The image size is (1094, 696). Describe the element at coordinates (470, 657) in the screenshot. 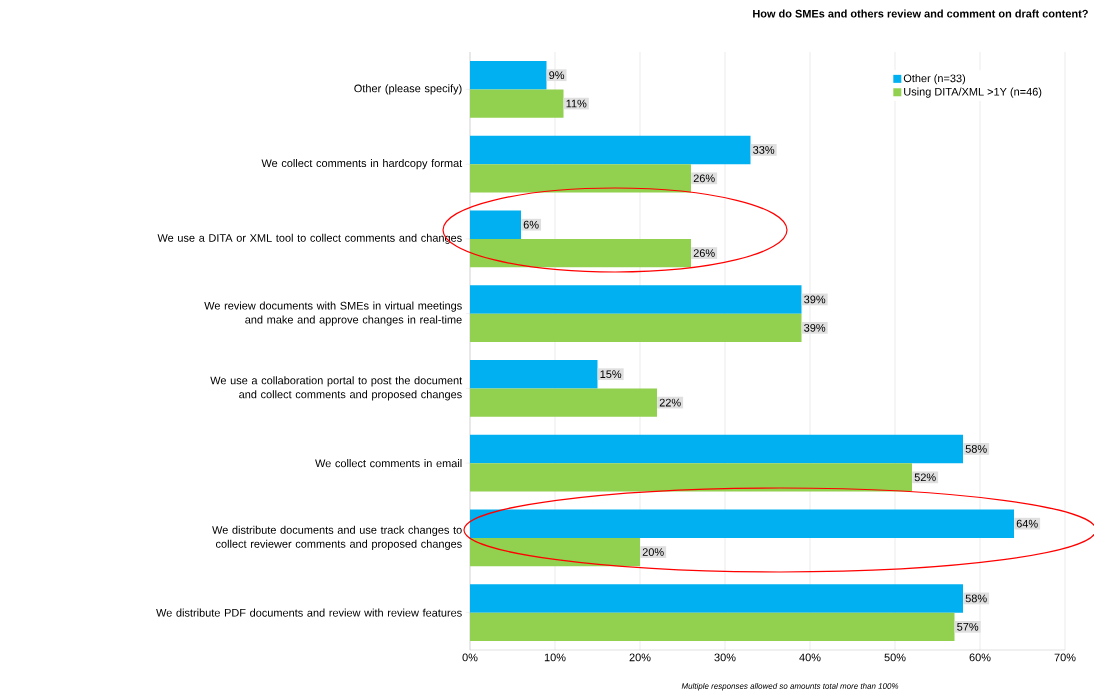

I see `x-tick-label: 0%` at that location.